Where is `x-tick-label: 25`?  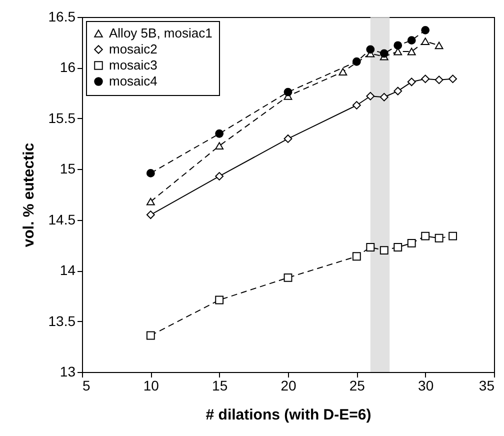 x-tick-label: 25 is located at coordinates (357, 386).